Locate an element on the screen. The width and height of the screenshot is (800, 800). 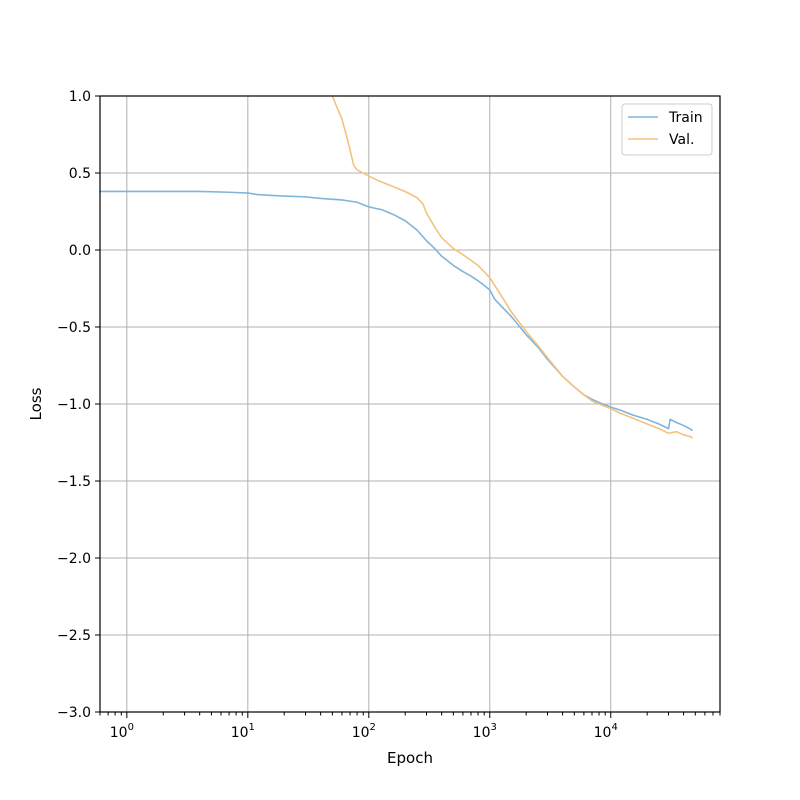
y-tick-label: −1.5 is located at coordinates (74, 482).